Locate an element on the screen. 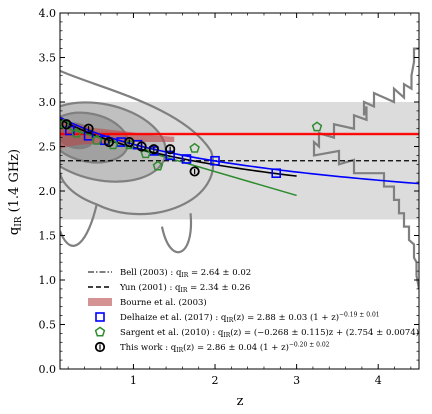 Image resolution: width=432 pixels, height=414 pixels. x-tick-label: 3 is located at coordinates (296, 380).